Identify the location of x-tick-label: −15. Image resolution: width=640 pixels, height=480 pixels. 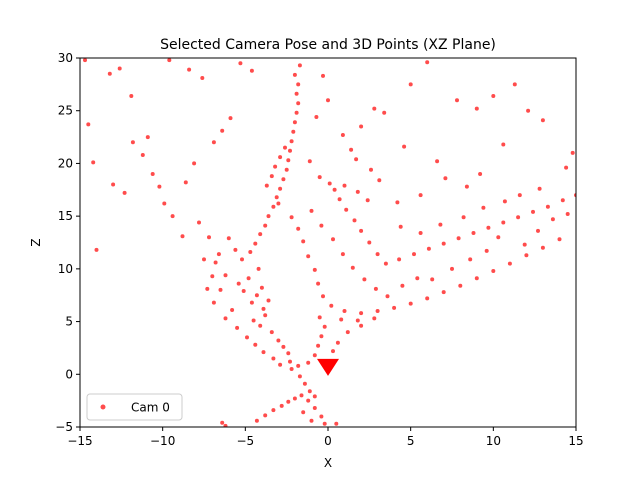
(79, 441).